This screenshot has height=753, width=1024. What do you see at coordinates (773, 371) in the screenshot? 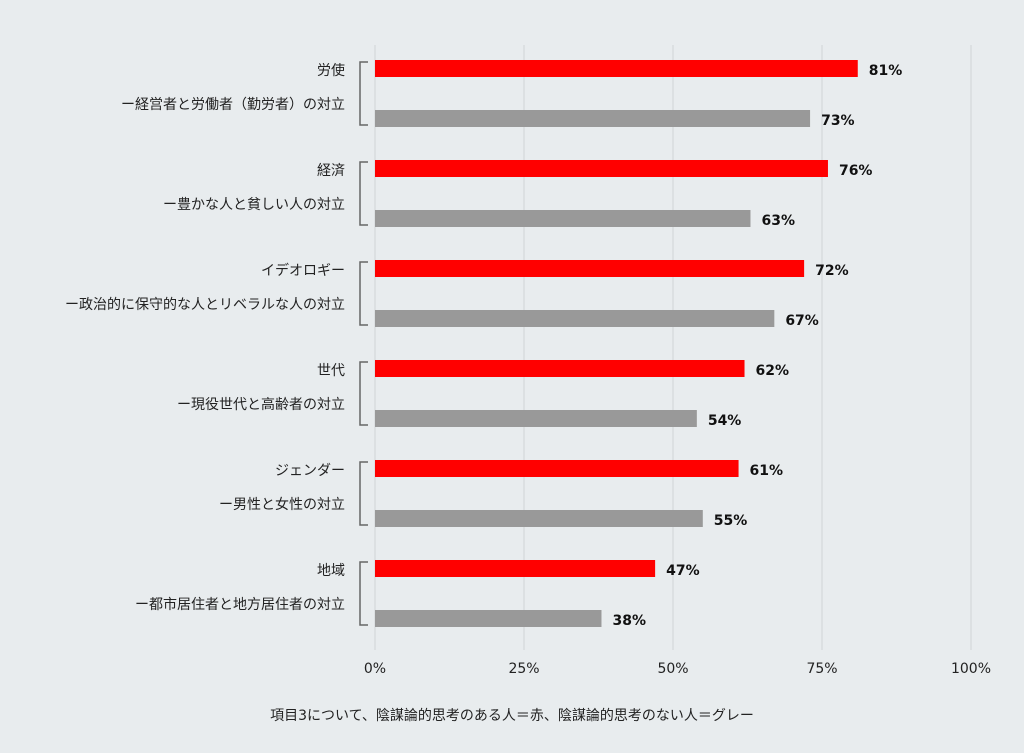
I see `bar-value-label: 62%` at bounding box center [773, 371].